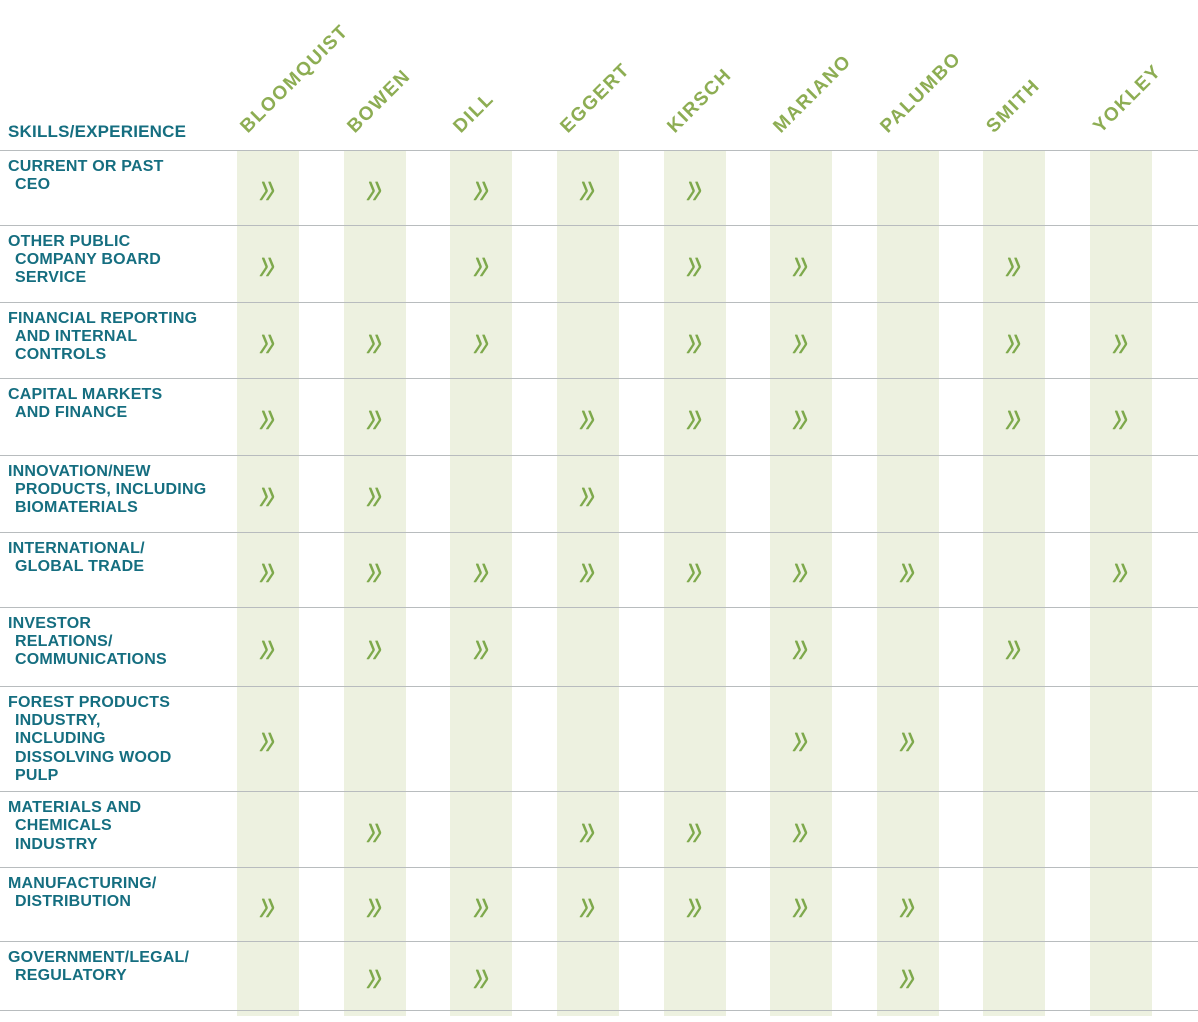 This screenshot has height=1022, width=1198. What do you see at coordinates (474, 113) in the screenshot?
I see `column-header-dill: DILL` at bounding box center [474, 113].